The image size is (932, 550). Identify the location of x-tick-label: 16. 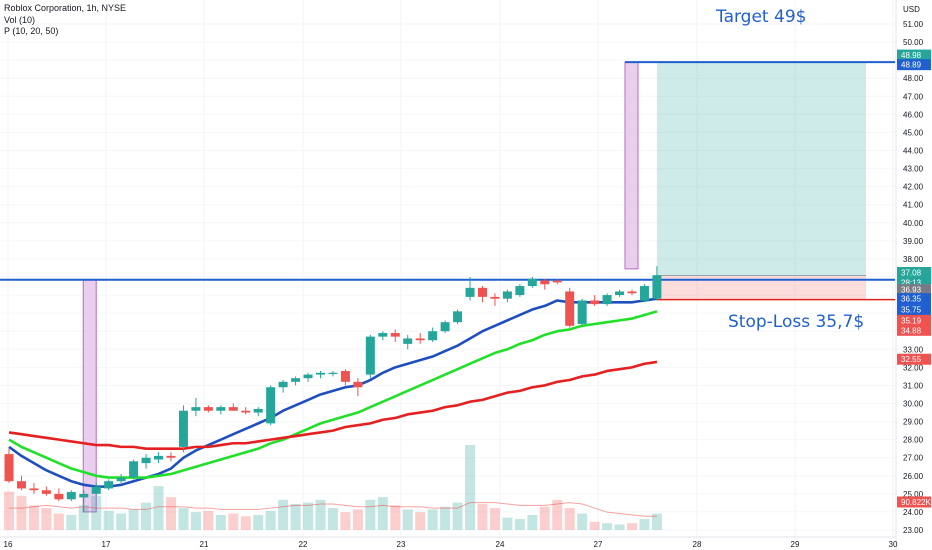
(8, 544).